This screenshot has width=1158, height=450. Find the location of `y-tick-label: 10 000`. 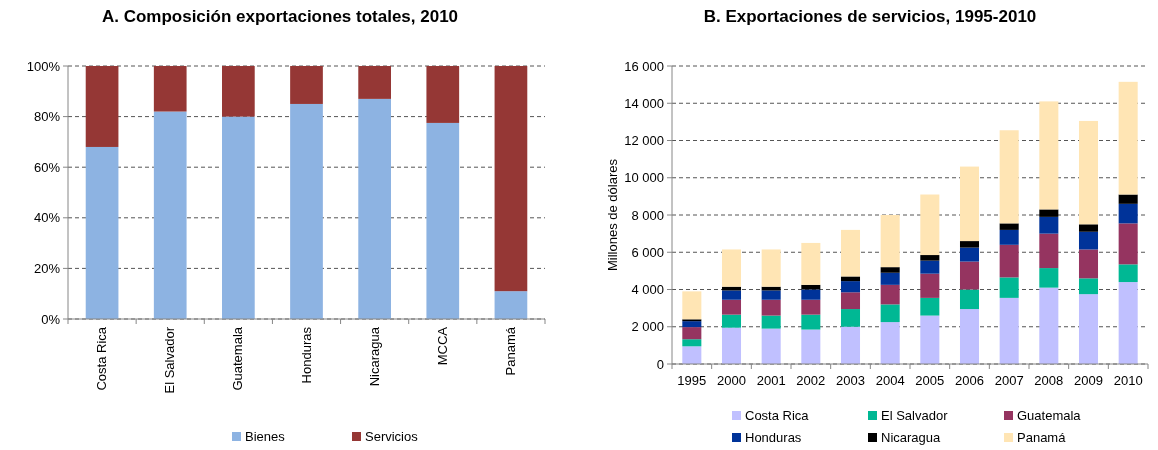

y-tick-label: 10 000 is located at coordinates (644, 178).